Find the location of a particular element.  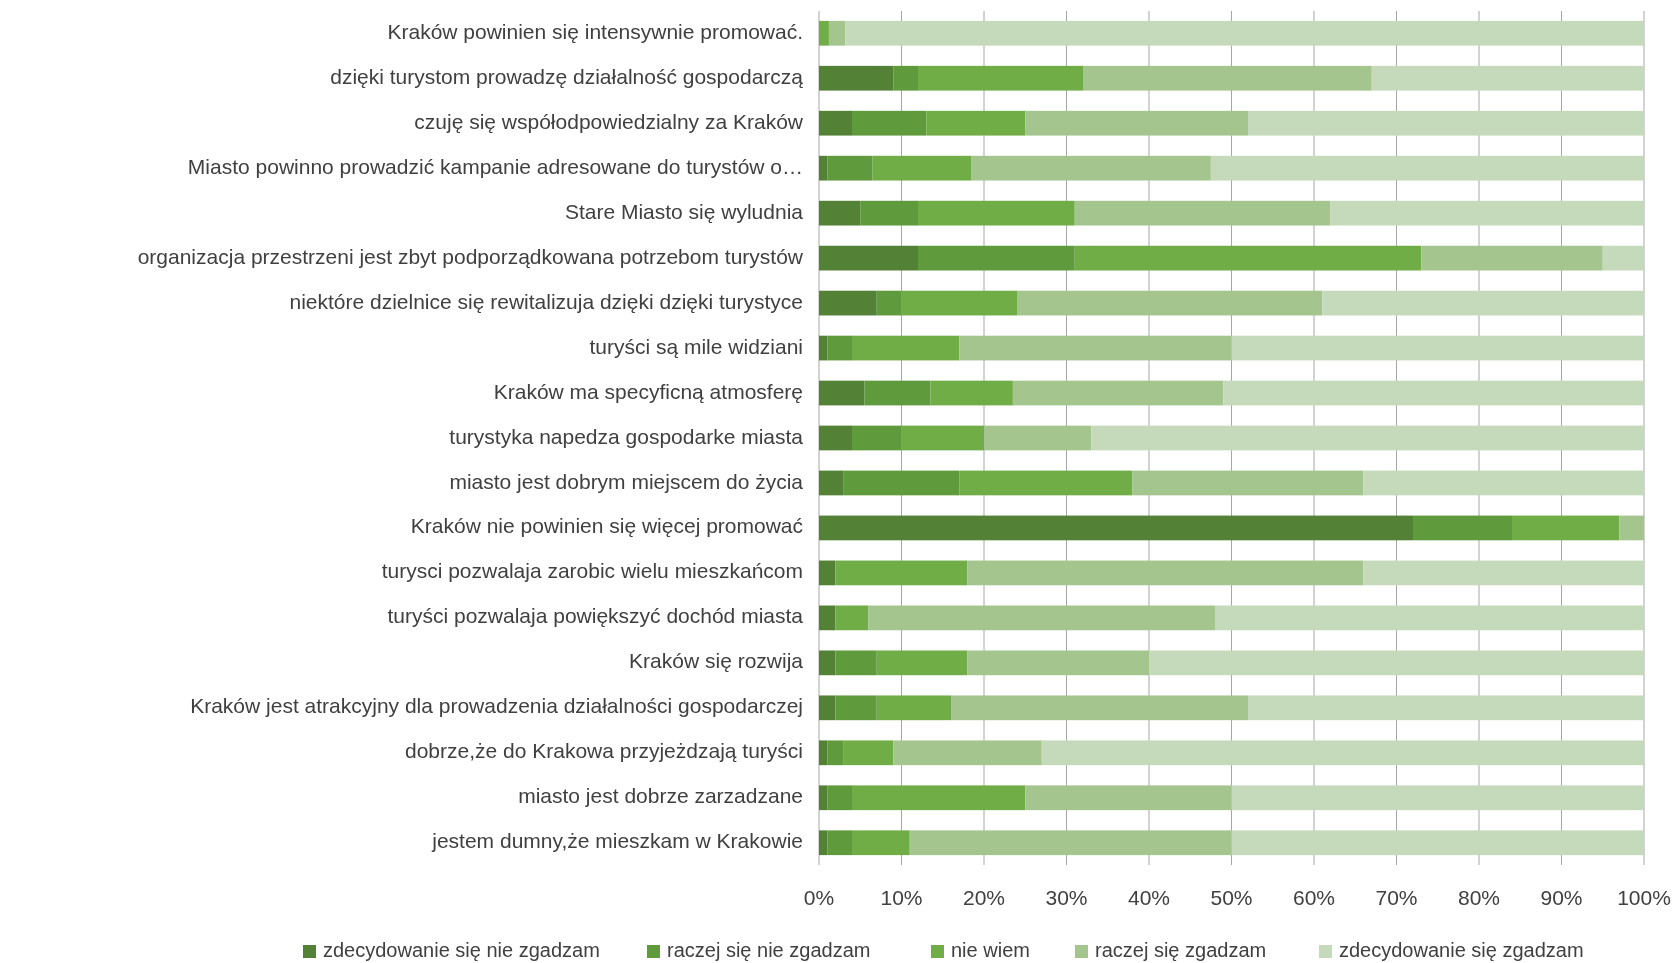

x-tick-label: 70% is located at coordinates (1396, 897).